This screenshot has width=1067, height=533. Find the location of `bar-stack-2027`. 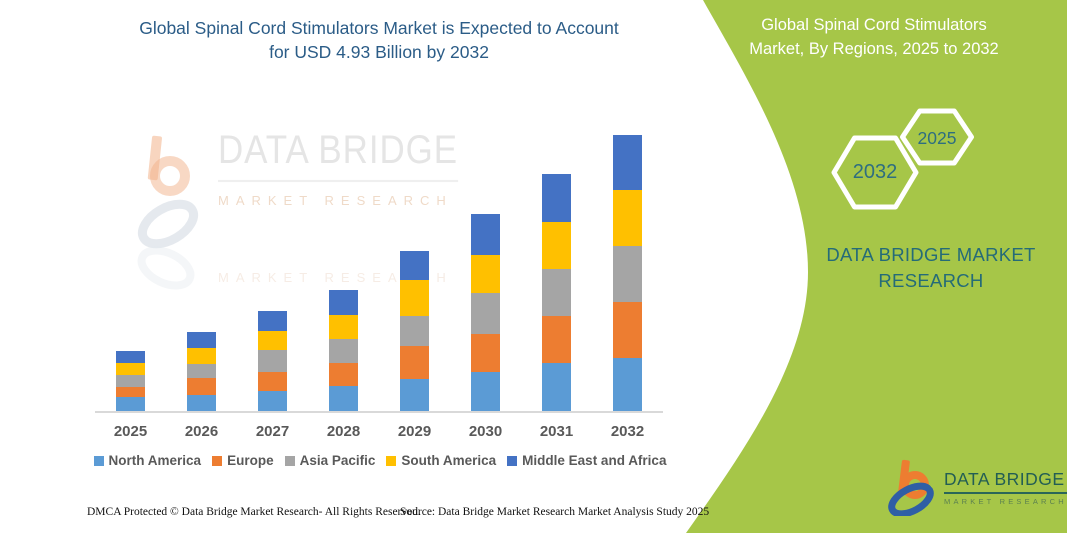

bar-stack-2027 is located at coordinates (272, 360).